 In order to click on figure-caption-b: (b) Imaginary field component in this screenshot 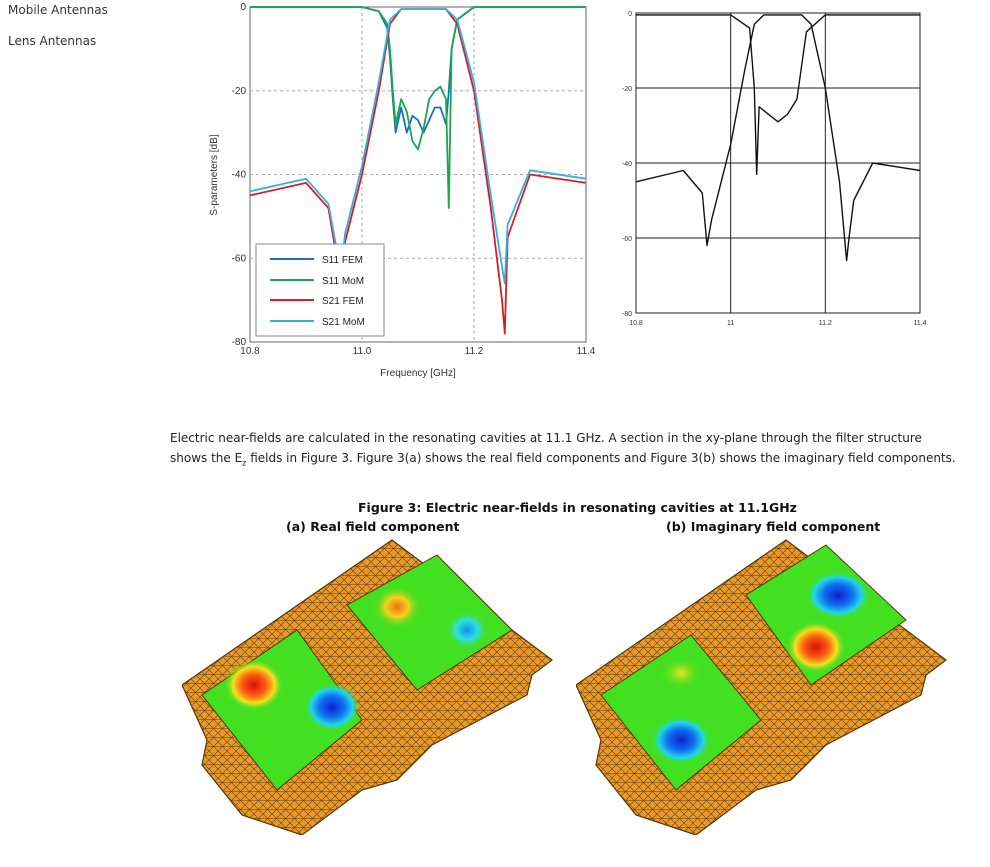, I will do `click(773, 526)`.